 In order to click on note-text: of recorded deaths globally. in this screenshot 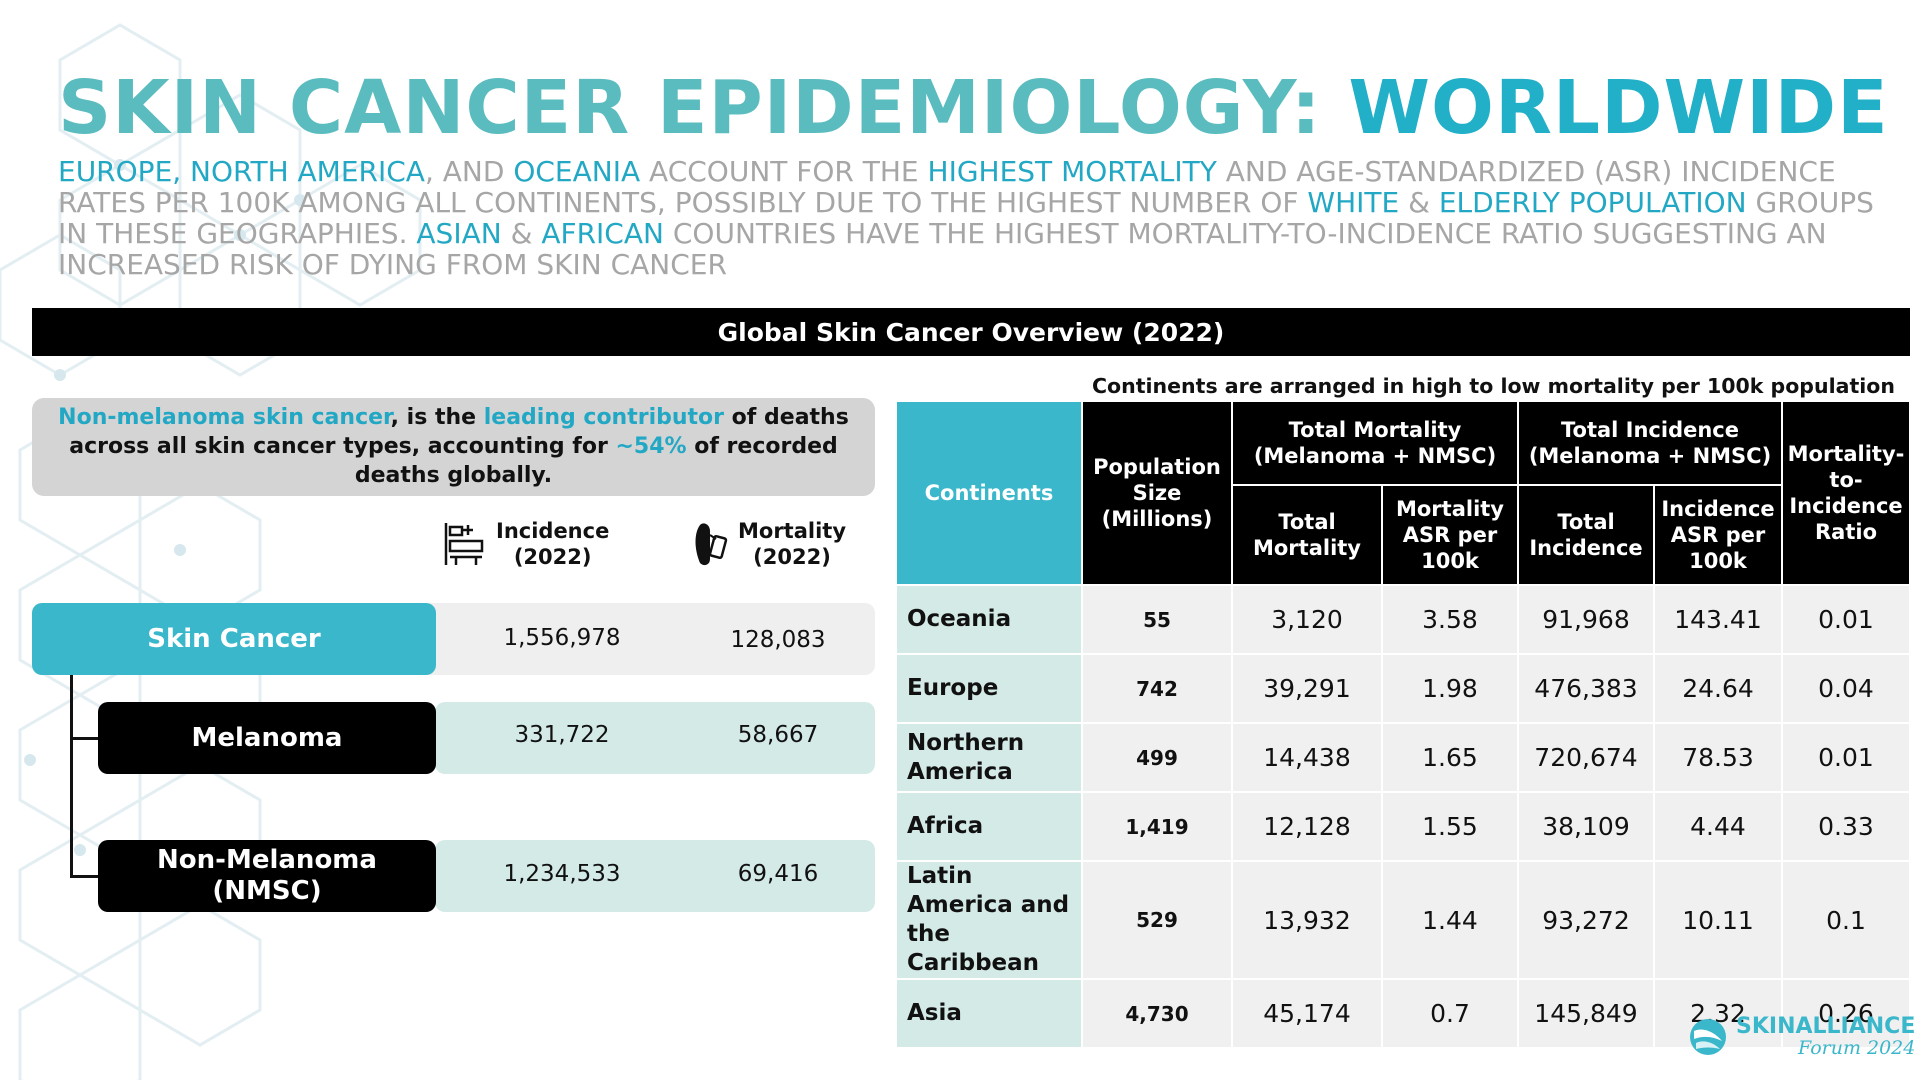, I will do `click(596, 461)`.